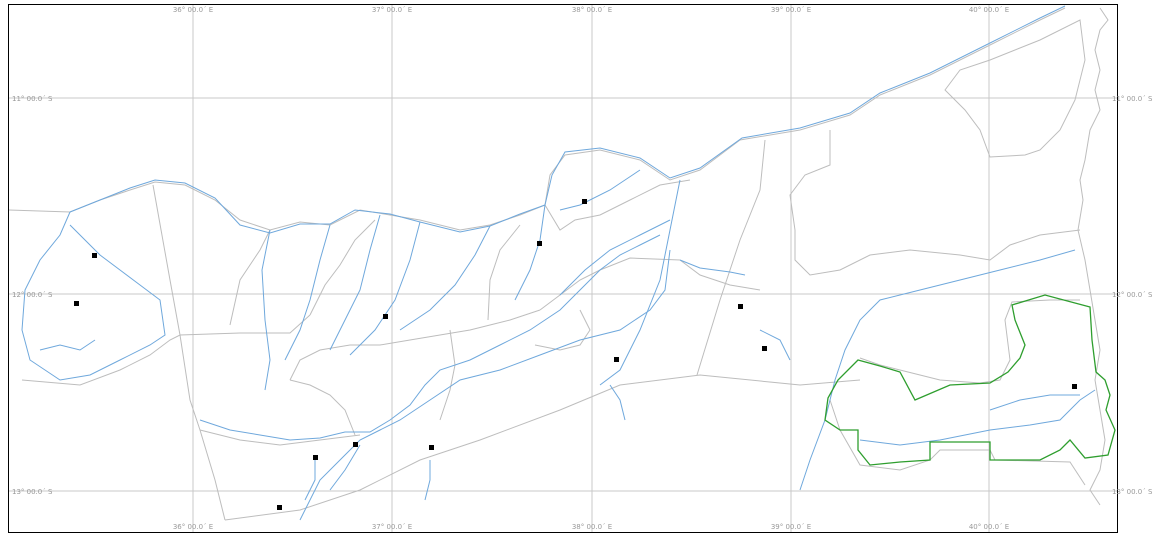 The image size is (1153, 537). I want to click on graticule-labels-right: 11° 00.0´ S 12° 00.0´ S 13° 00.0´ S, so click(1132, 295).